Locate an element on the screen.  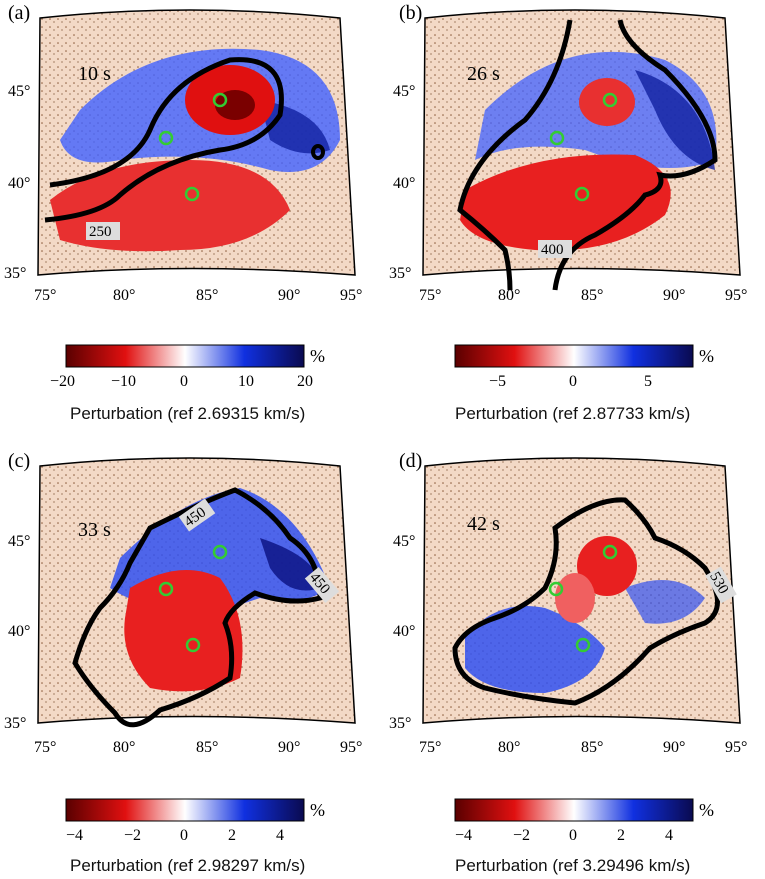
colorbar-tick: −10 is located at coordinates (123, 381).